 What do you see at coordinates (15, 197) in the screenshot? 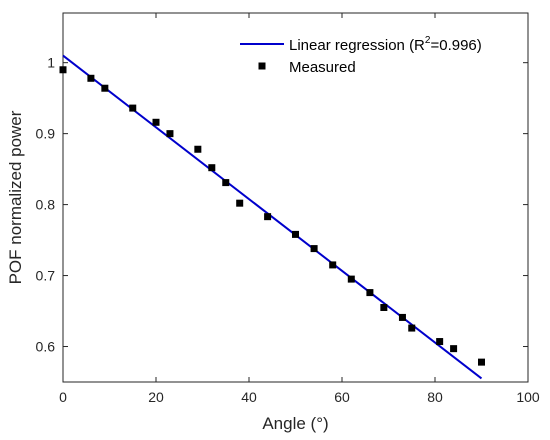
I see `y-axis-label: POF normalized power` at bounding box center [15, 197].